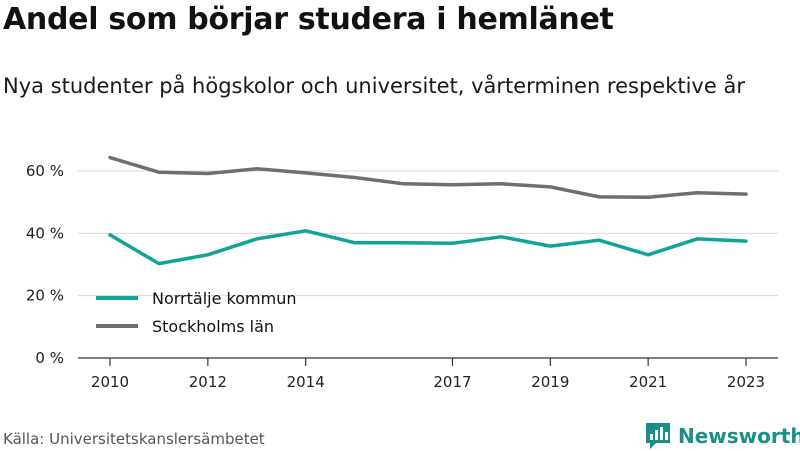 The image size is (800, 451). I want to click on bar-chart-speech-bubble-icon, so click(658, 436).